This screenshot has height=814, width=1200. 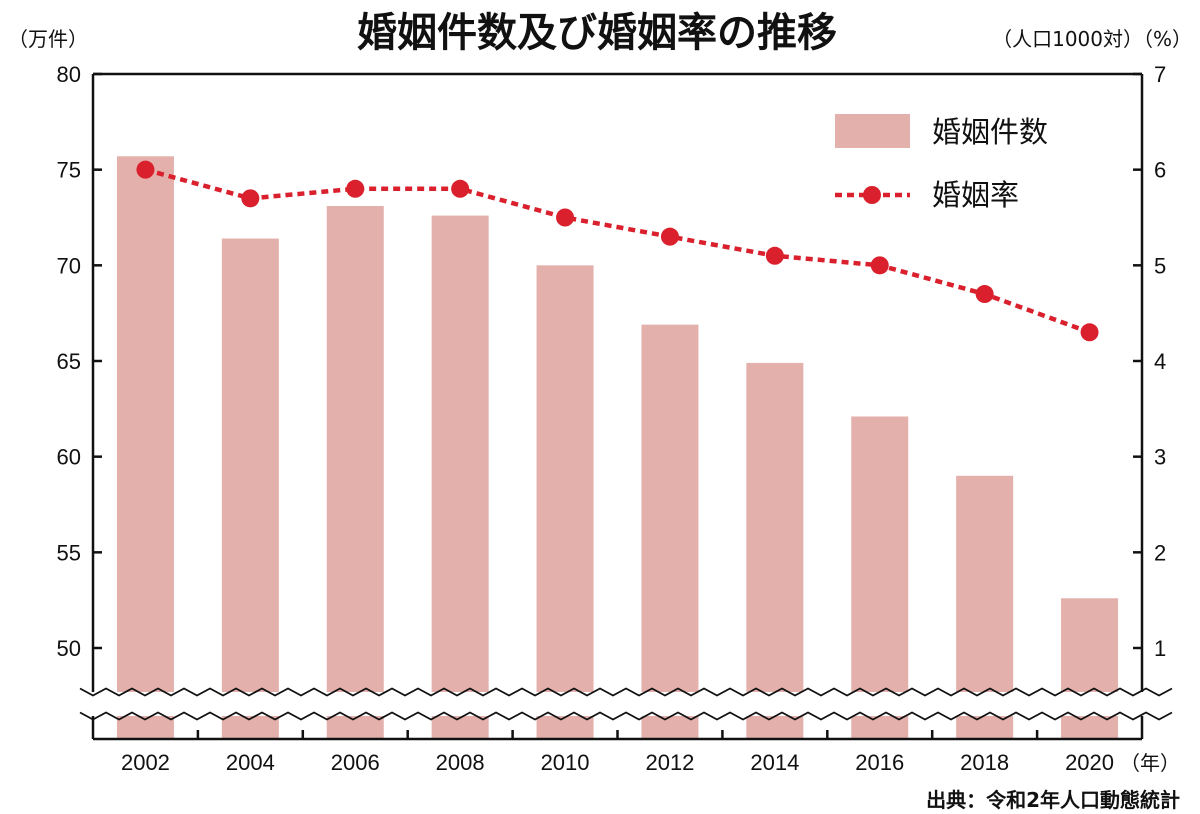 I want to click on break-band, so click(x=630, y=704).